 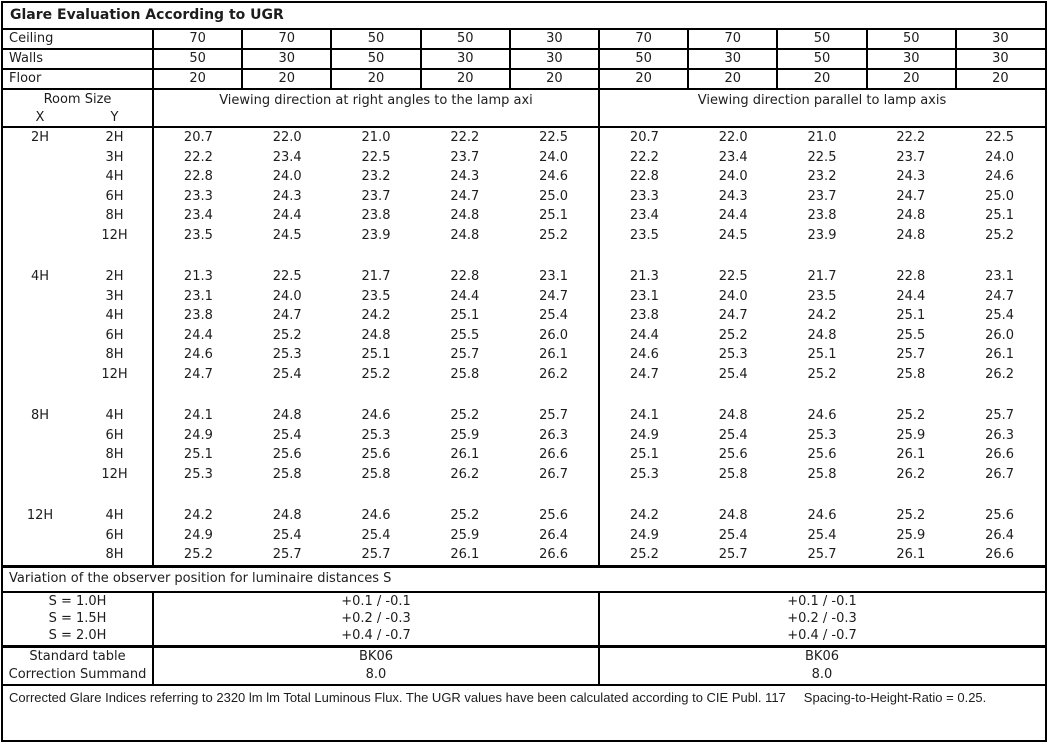 What do you see at coordinates (911, 535) in the screenshot?
I see `ugr-value-cell: 25.9` at bounding box center [911, 535].